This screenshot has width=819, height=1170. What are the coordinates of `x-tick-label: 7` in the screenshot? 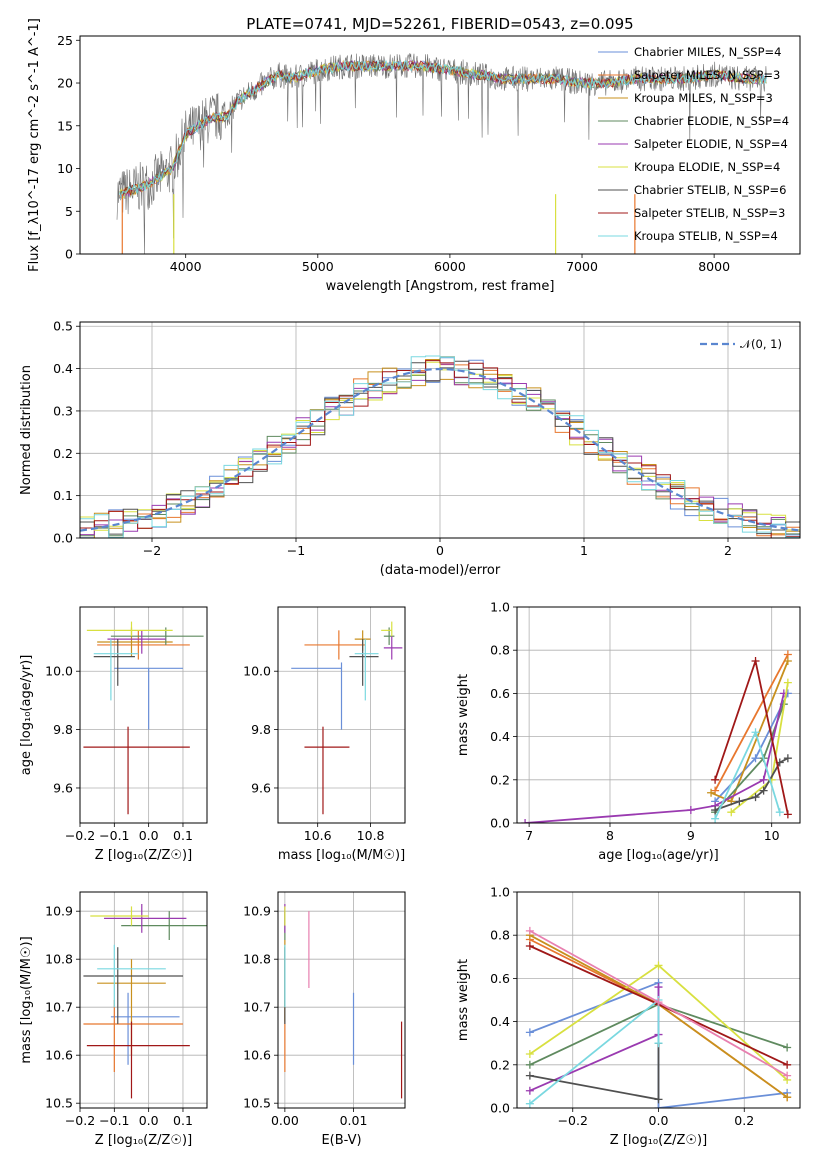 It's located at (529, 835).